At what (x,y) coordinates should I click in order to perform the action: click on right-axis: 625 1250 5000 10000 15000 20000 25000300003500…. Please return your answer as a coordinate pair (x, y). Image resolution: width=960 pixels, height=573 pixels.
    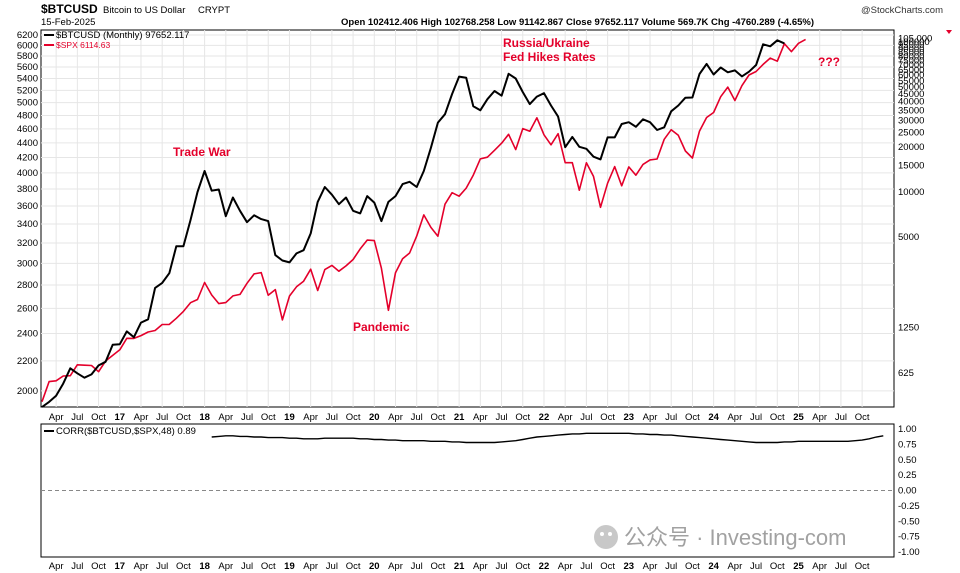
    Looking at the image, I should click on (915, 206).